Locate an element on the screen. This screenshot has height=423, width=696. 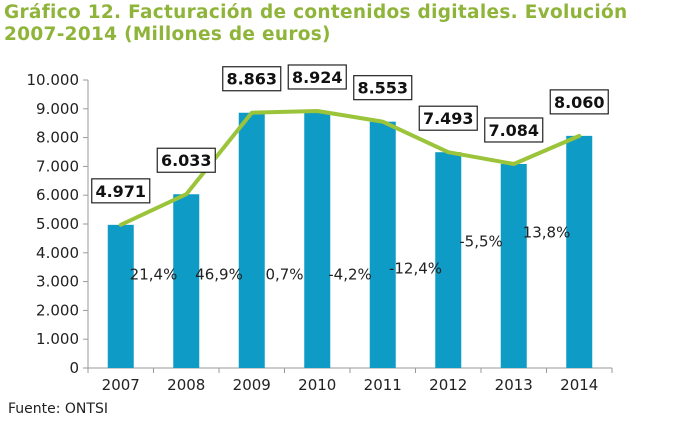
value-label: 8.863 is located at coordinates (251, 79).